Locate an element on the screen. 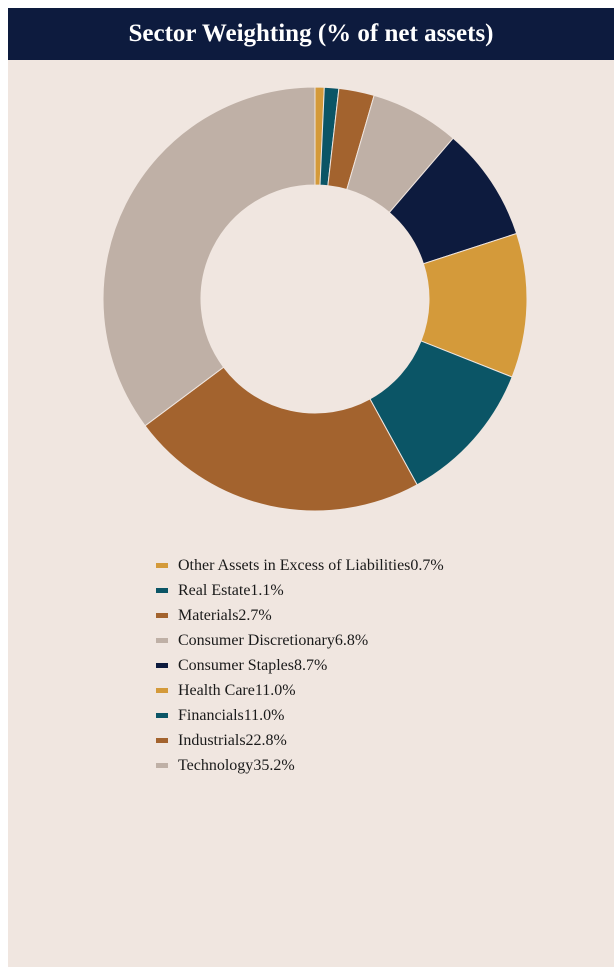  legend-value: 35.2% is located at coordinates (274, 765).